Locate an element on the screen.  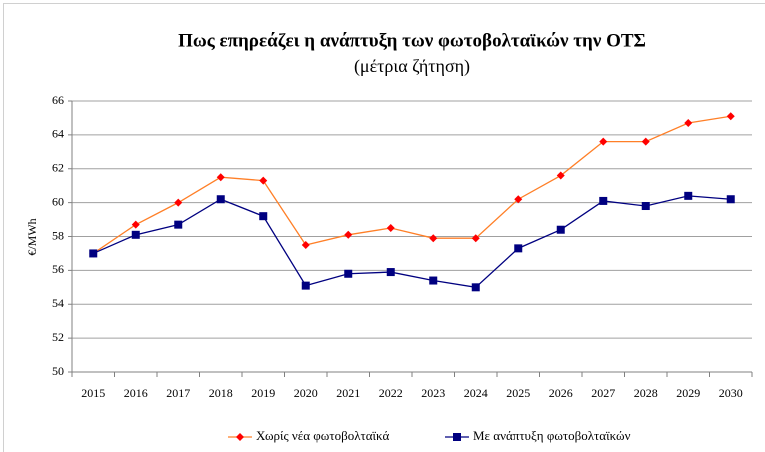
x-tick-label: 2026 is located at coordinates (561, 393).